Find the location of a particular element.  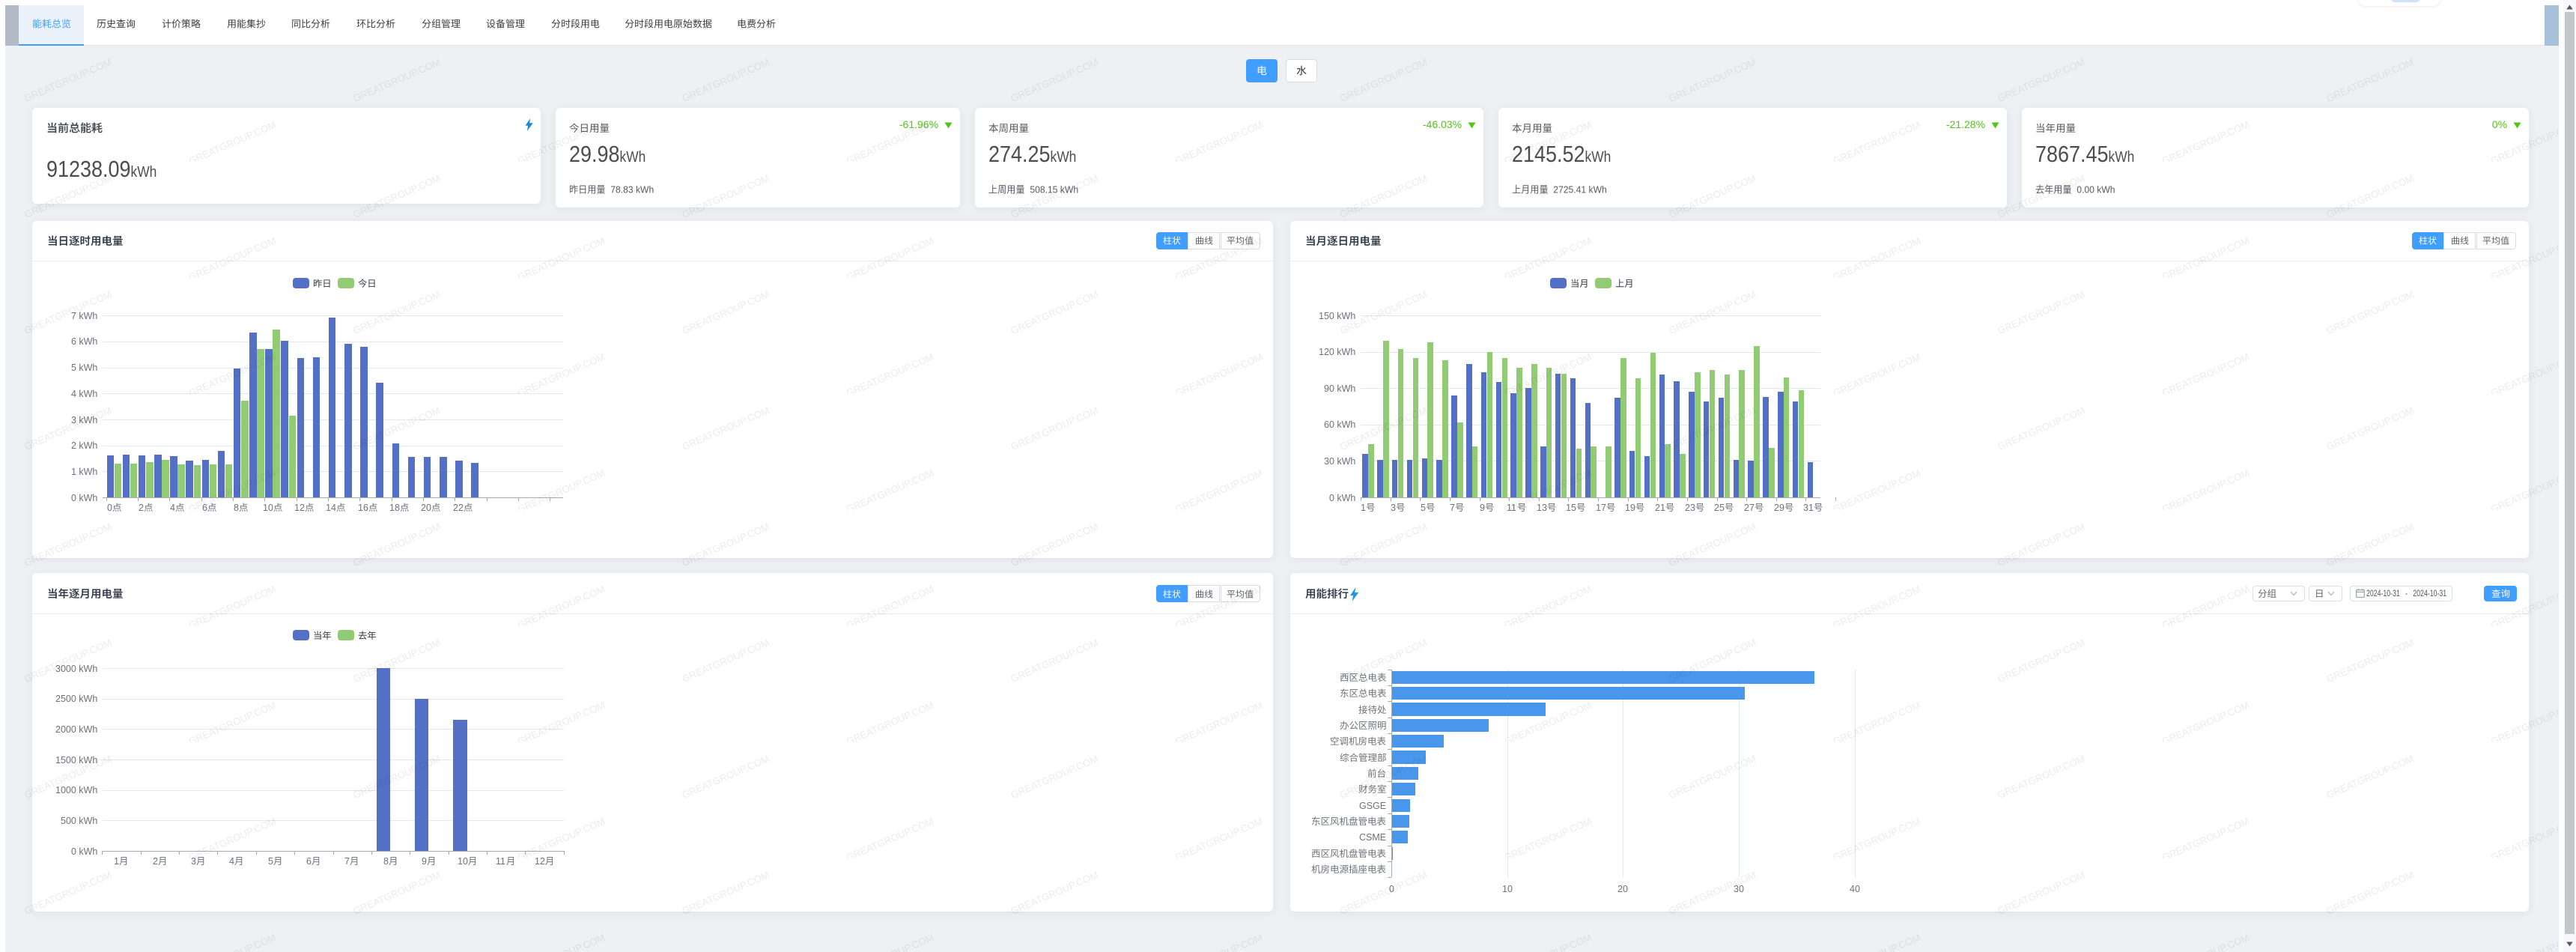

svg-text: 78.83 kWh is located at coordinates (630, 189).